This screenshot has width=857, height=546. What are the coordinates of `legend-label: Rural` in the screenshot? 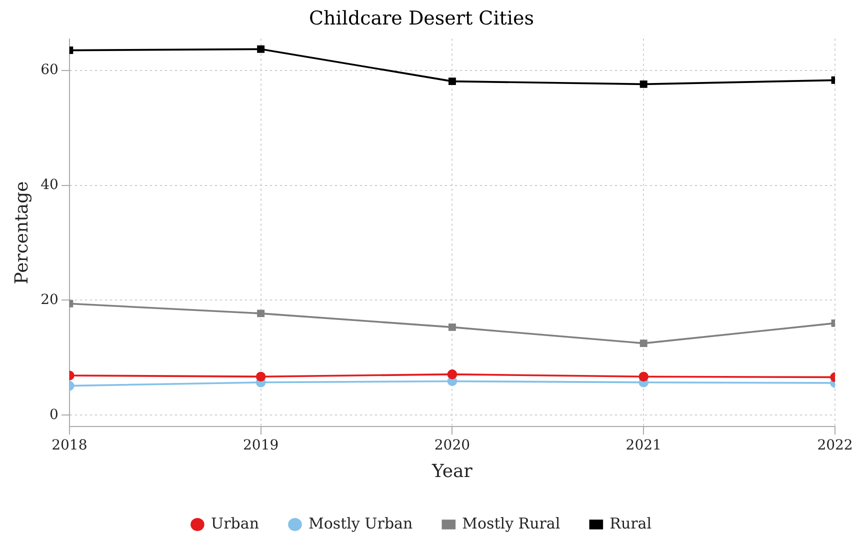 It's located at (631, 523).